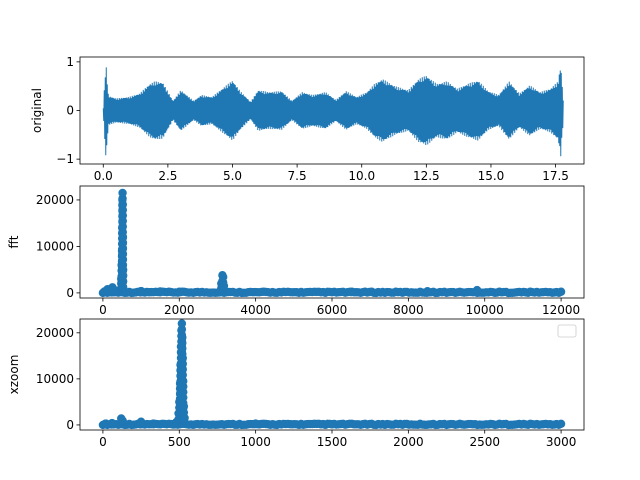 This screenshot has height=480, width=640. I want to click on x-tick-label: 1500, so click(332, 442).